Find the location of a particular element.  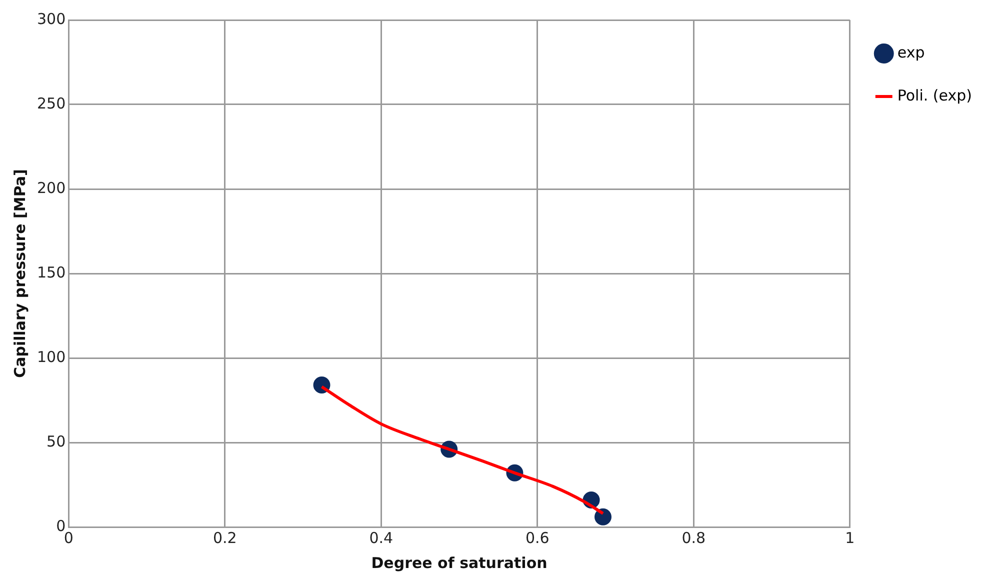

y-tick-label: 300 is located at coordinates (51, 19).